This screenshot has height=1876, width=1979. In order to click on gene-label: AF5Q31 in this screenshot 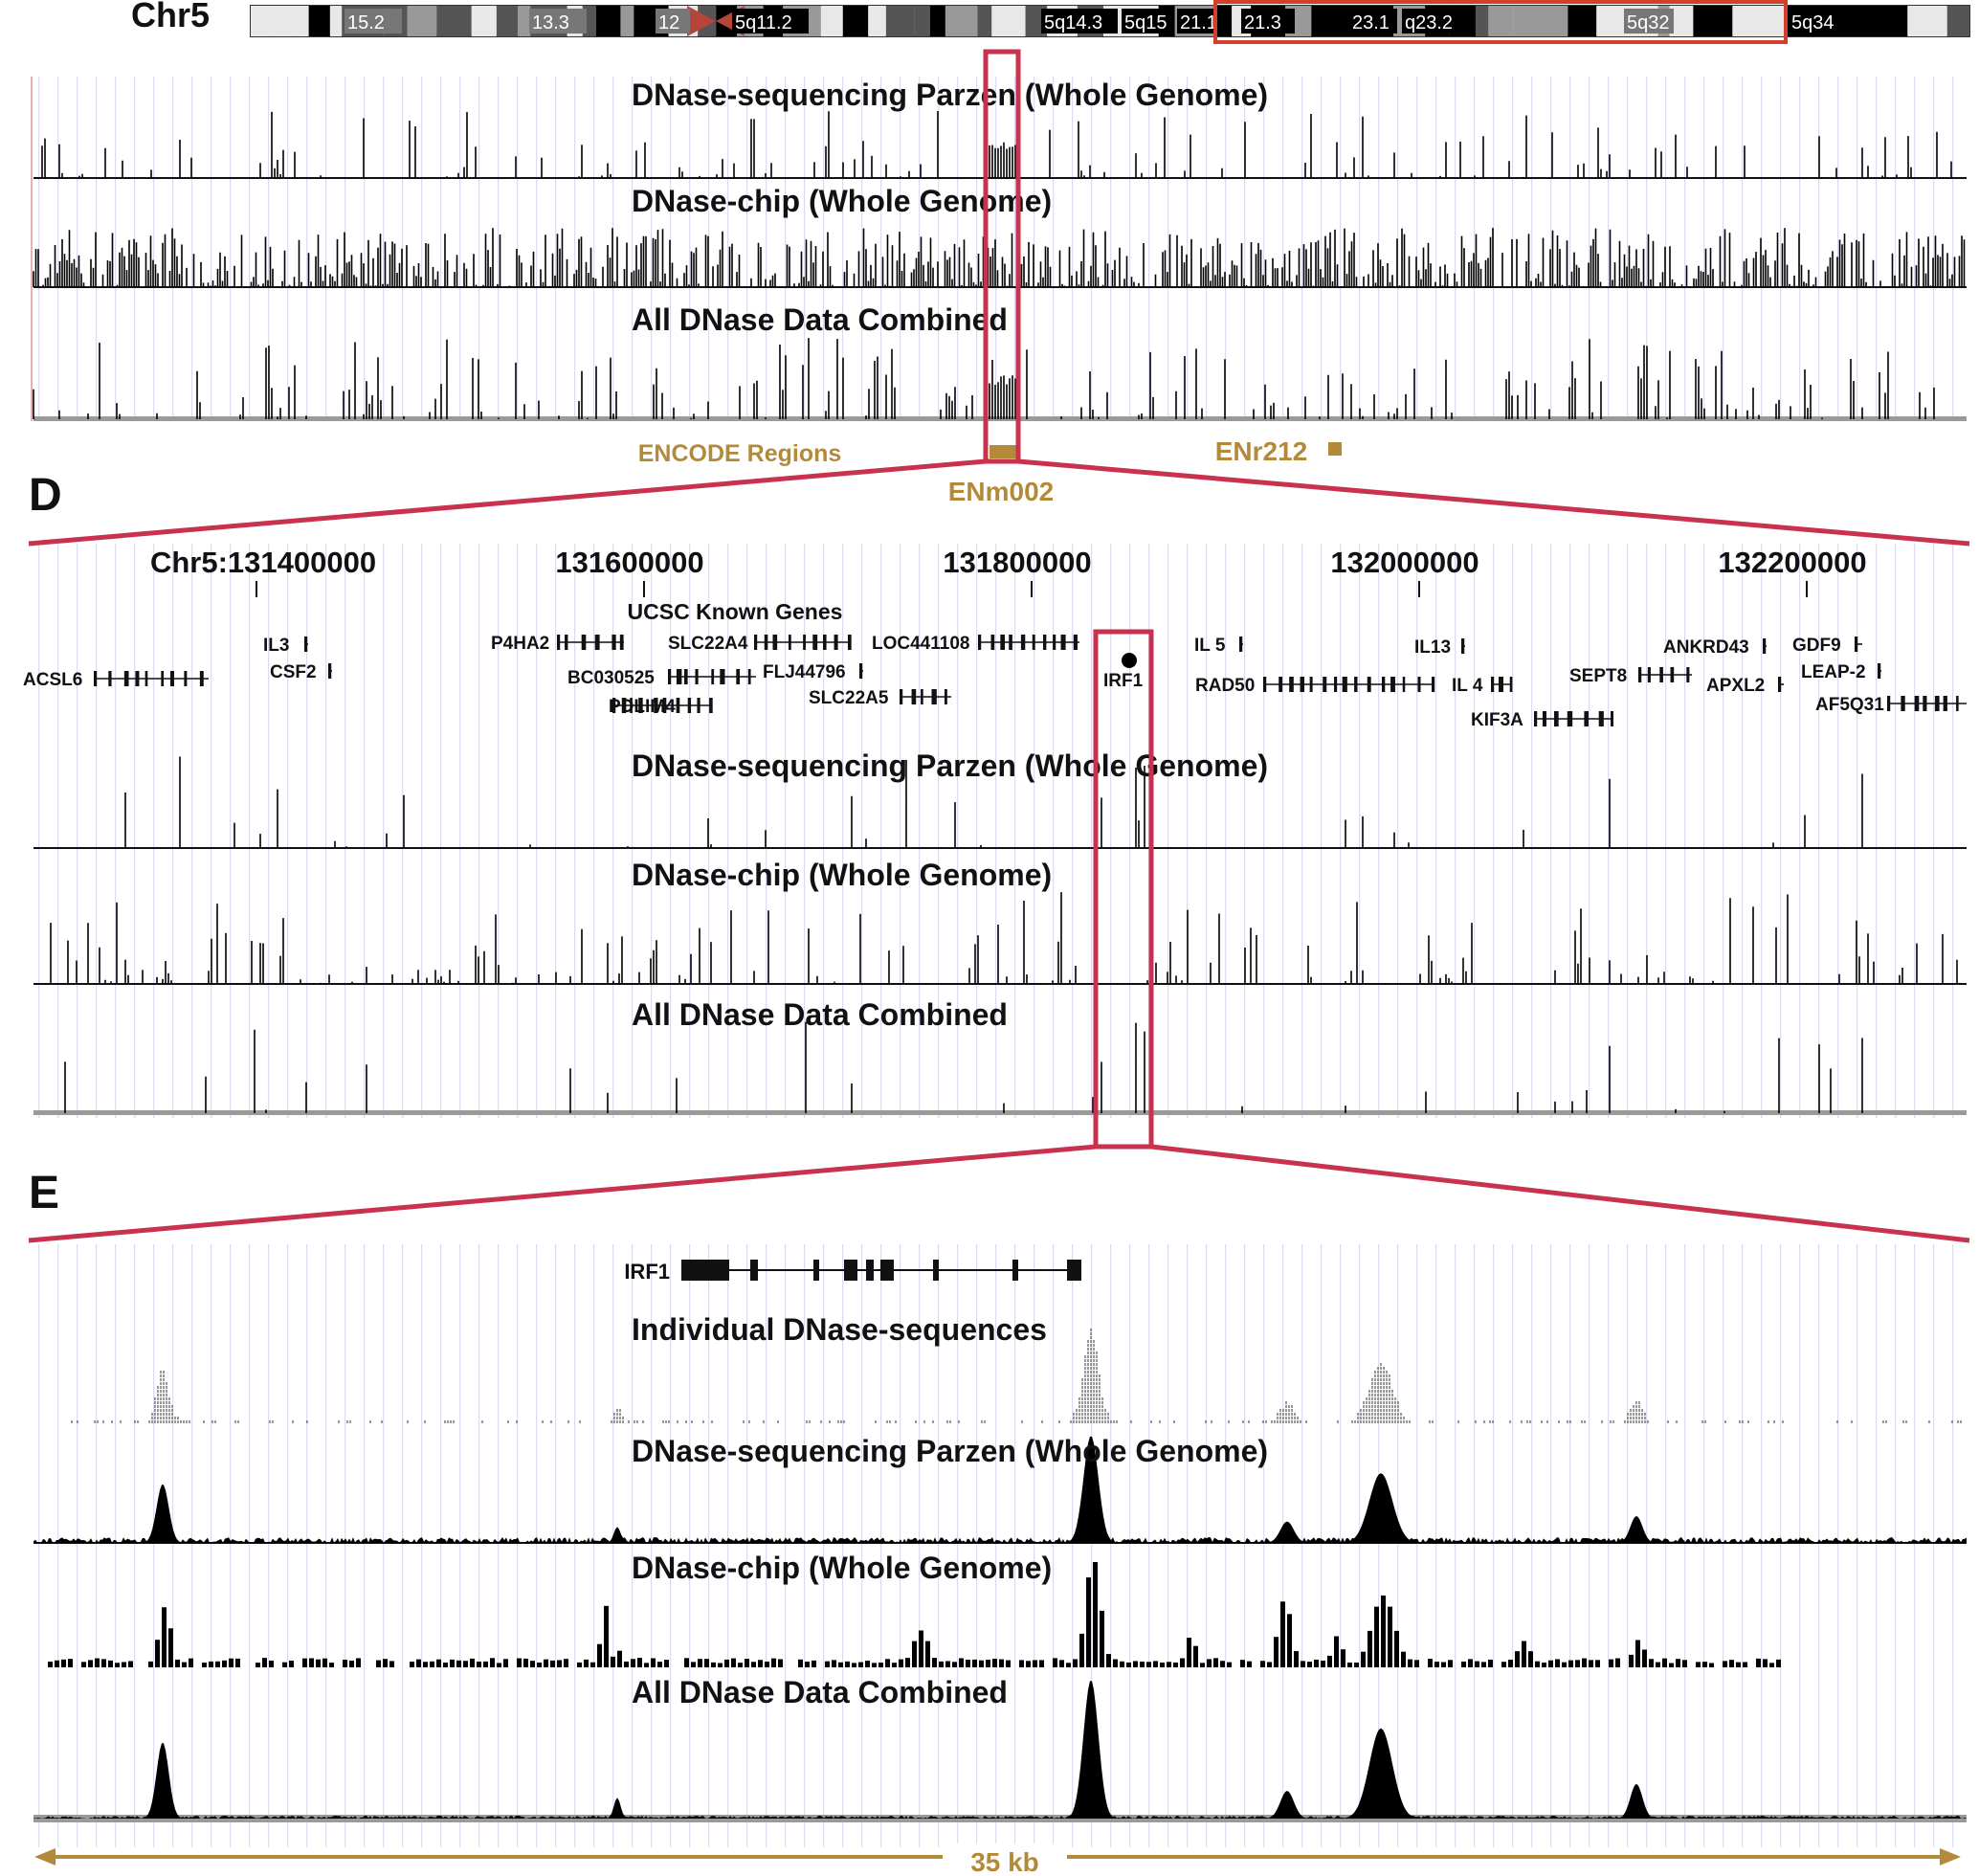, I will do `click(1849, 705)`.